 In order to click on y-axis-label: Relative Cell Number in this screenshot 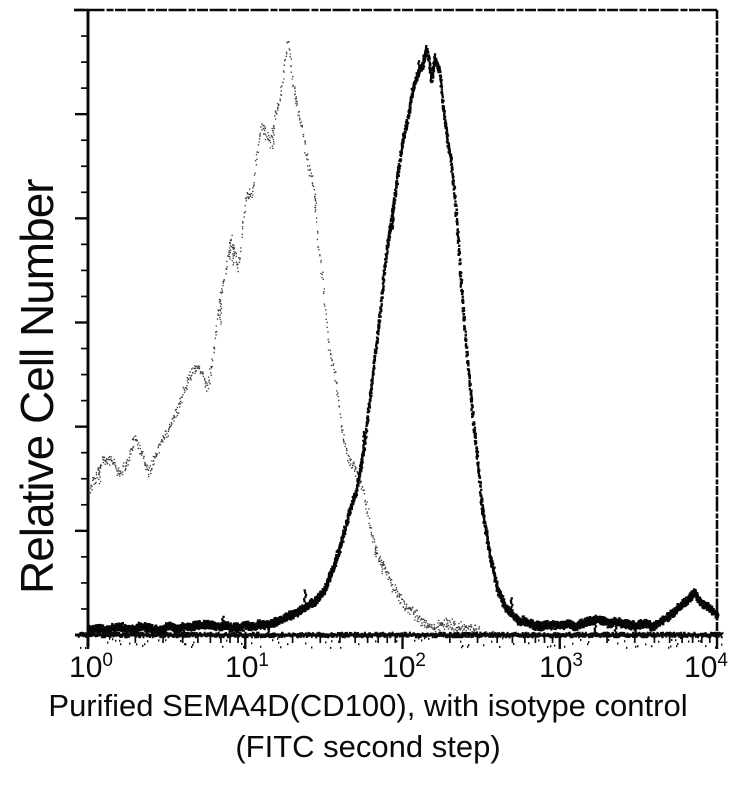, I will do `click(37, 386)`.